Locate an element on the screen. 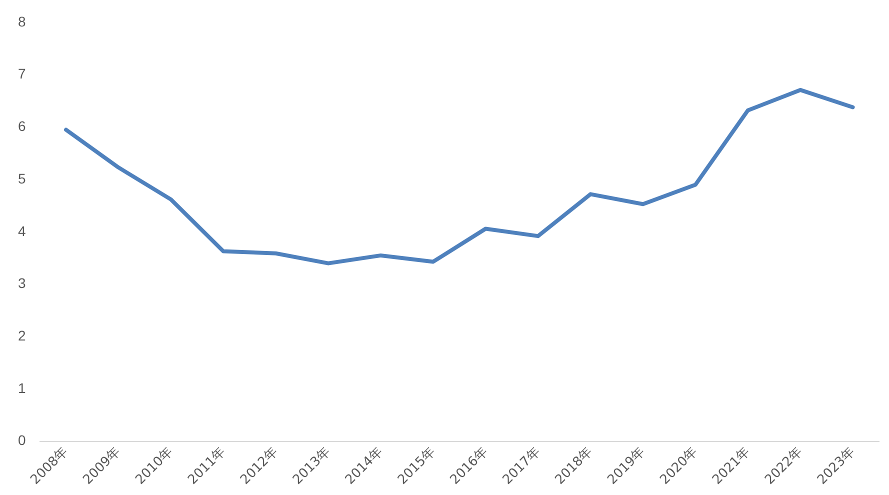 The image size is (889, 495). y-tick-label: 4 is located at coordinates (22, 230).